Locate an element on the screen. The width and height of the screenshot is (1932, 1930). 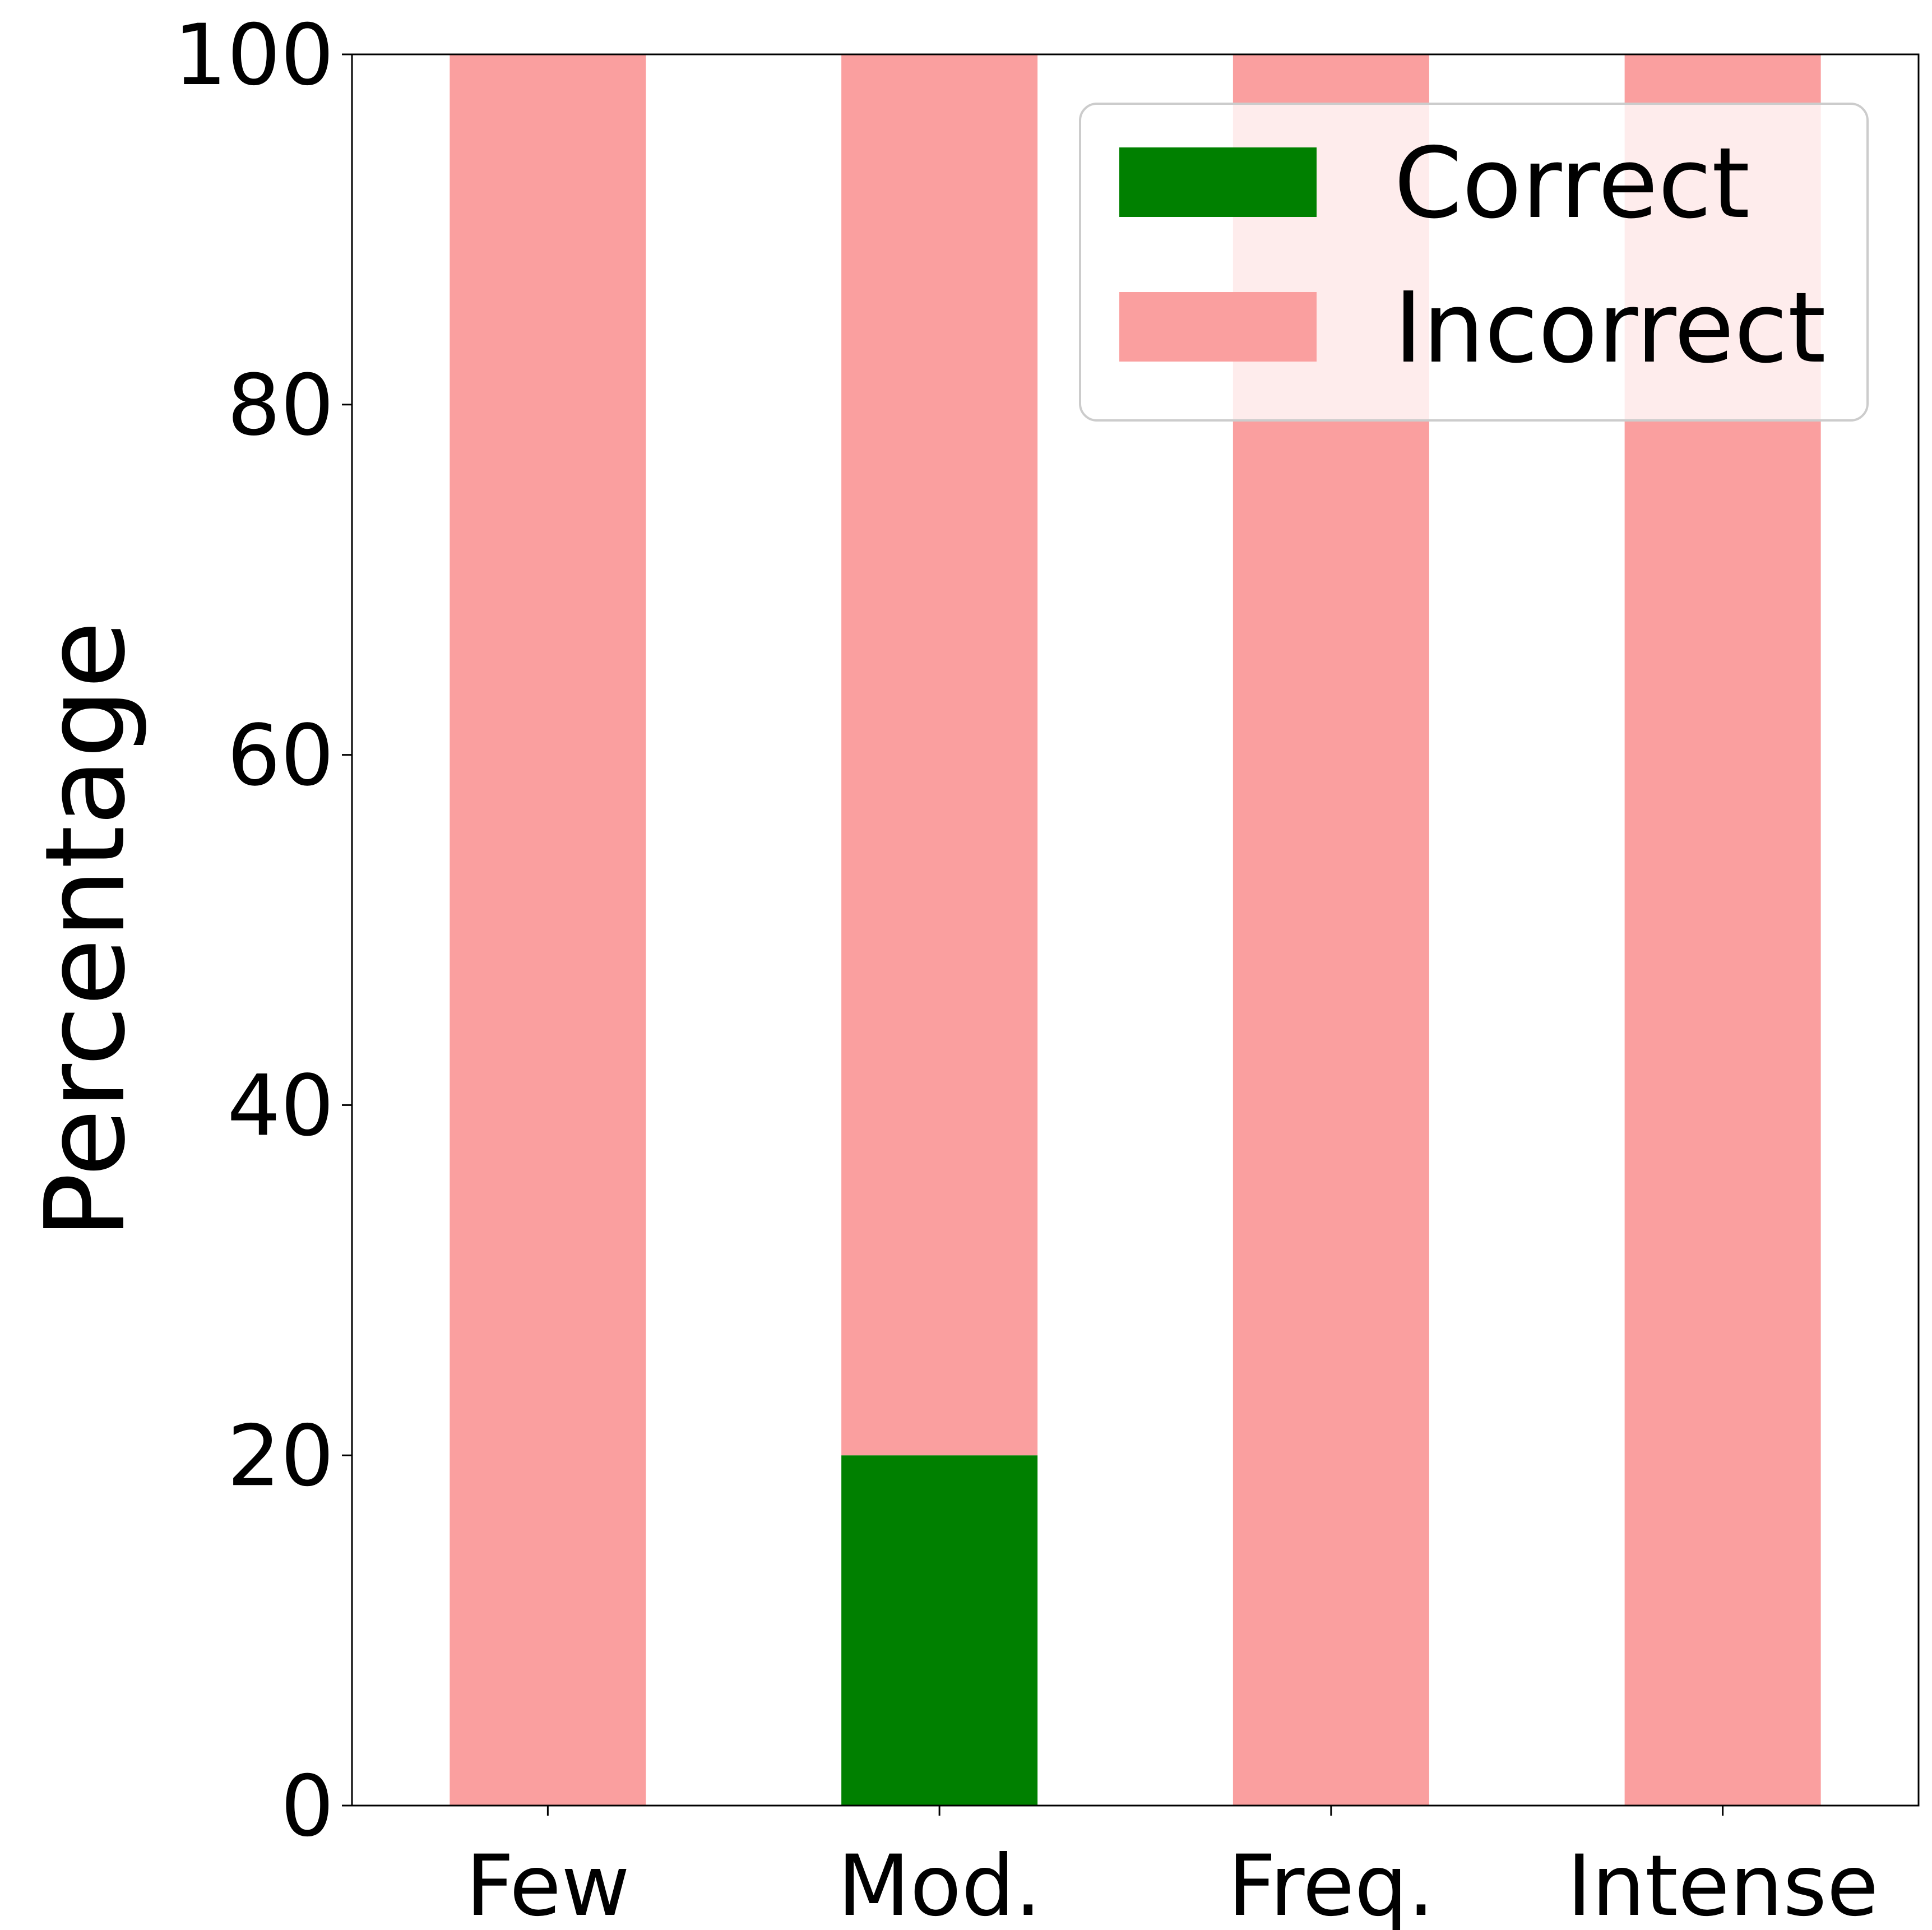
y-tick-label: 0 is located at coordinates (307, 1806).